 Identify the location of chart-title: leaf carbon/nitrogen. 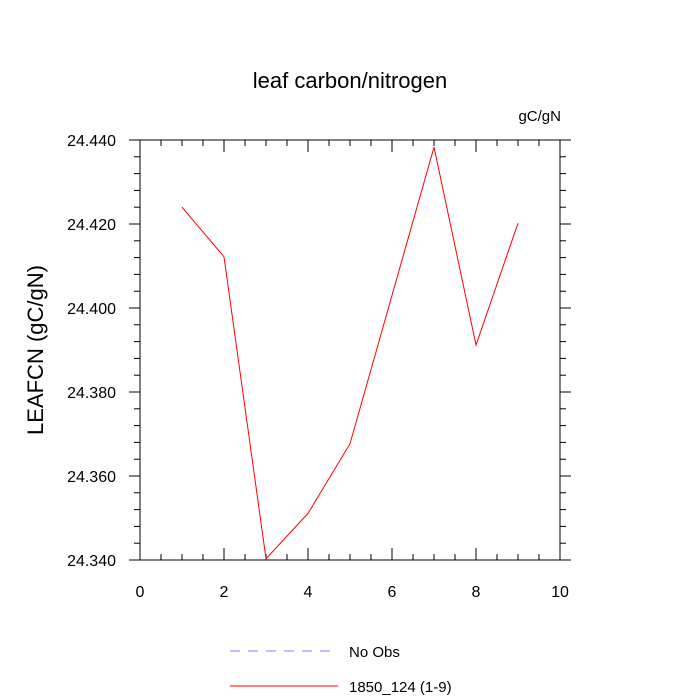
(350, 80).